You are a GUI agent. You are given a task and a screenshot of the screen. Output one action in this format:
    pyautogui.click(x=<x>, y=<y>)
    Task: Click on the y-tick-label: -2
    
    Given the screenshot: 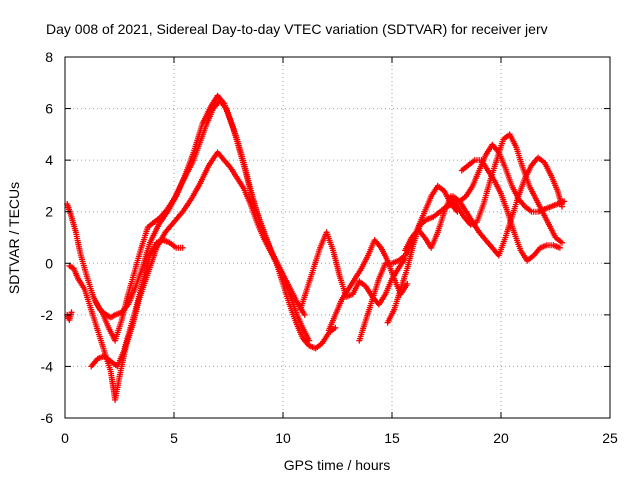 What is the action you would take?
    pyautogui.click(x=47, y=315)
    